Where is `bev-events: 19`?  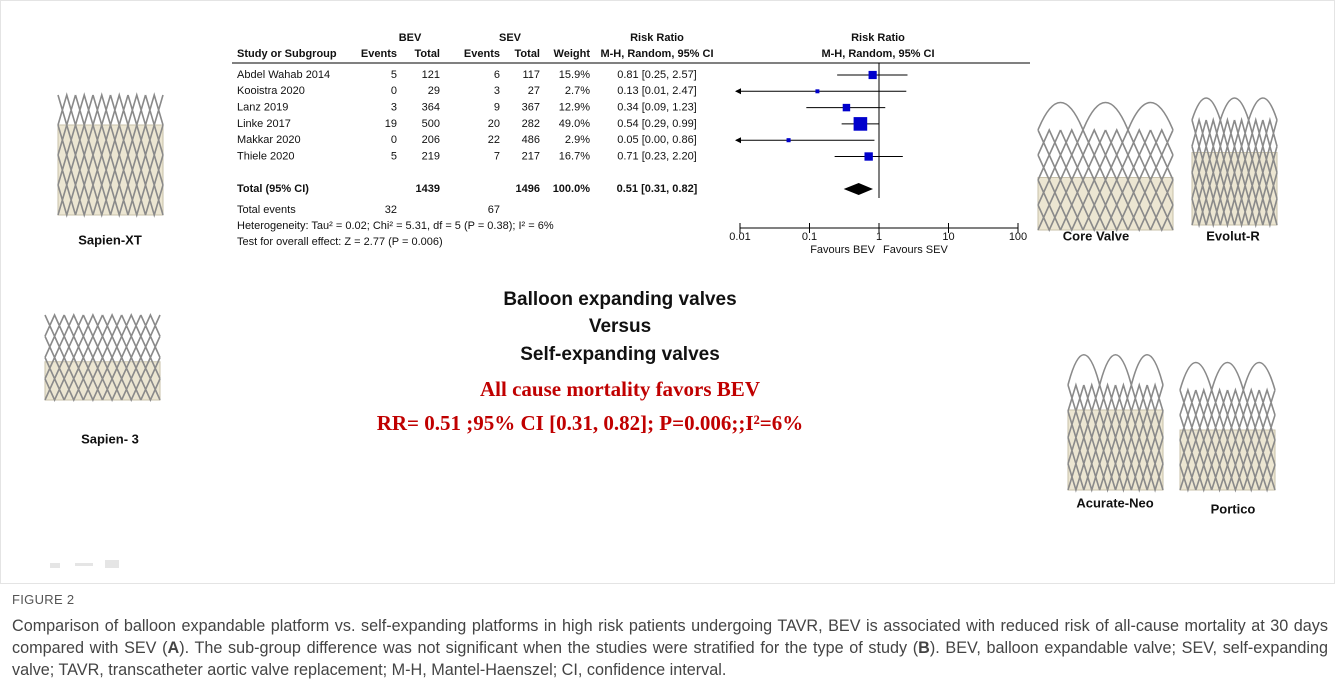 bev-events: 19 is located at coordinates (391, 124).